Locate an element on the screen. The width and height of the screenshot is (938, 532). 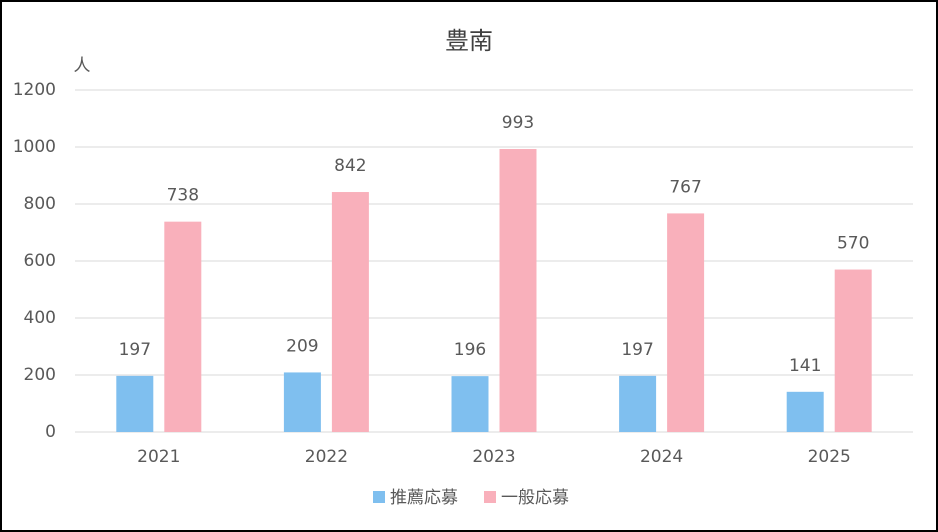
y-tick-label: 800 is located at coordinates (40, 204).